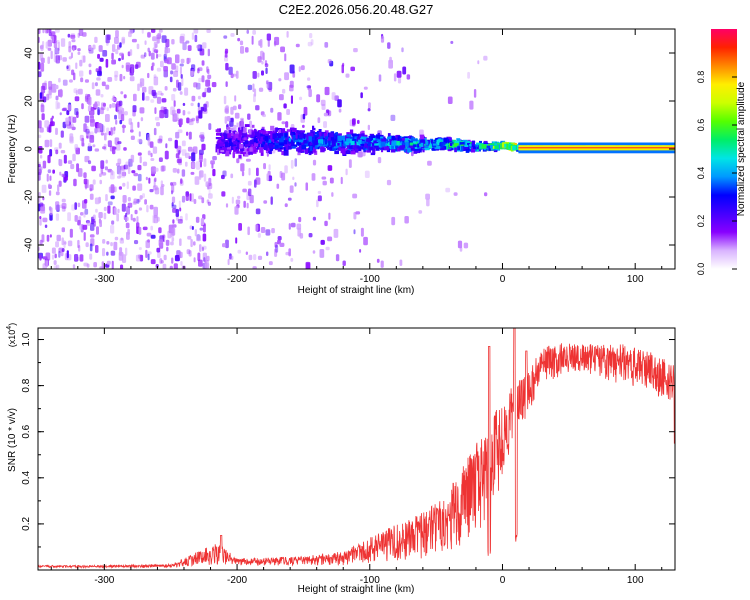 The height and width of the screenshot is (600, 750). I want to click on y-tick-label: 0, so click(29, 149).